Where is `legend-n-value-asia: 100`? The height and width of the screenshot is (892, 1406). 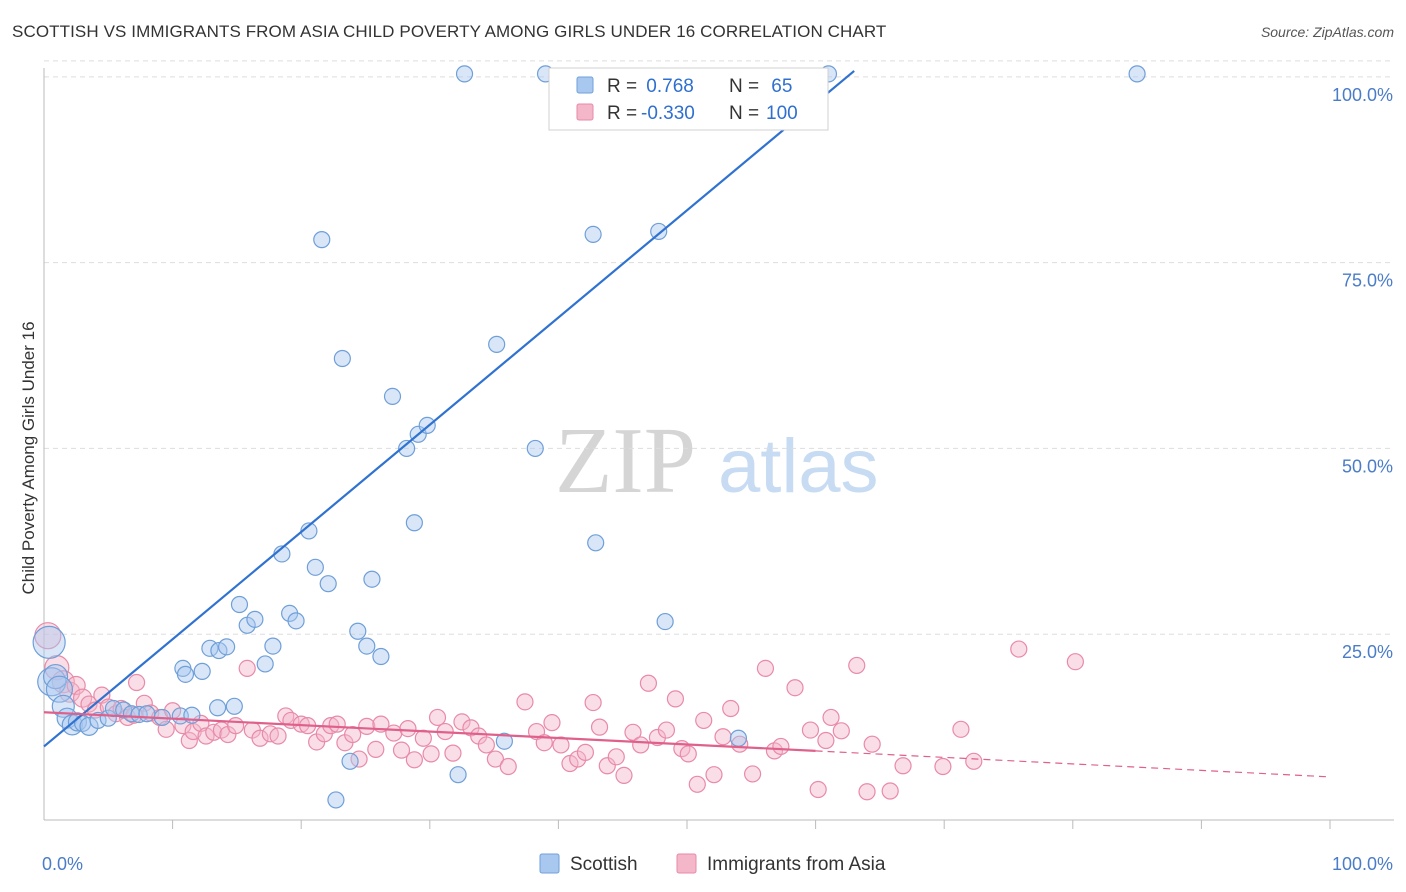 legend-n-value-asia: 100 is located at coordinates (782, 113).